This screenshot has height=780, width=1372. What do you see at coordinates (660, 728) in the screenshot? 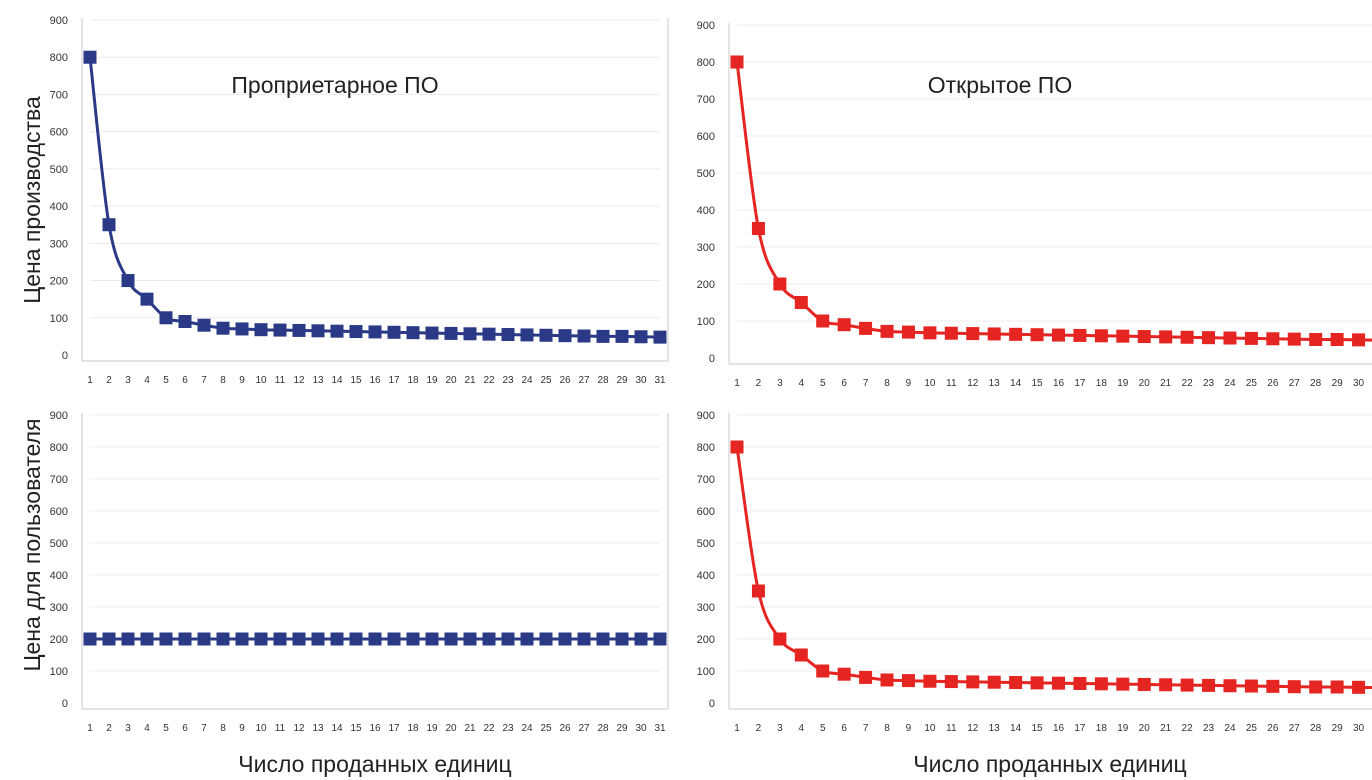
I see `x-tick-label: 31` at bounding box center [660, 728].